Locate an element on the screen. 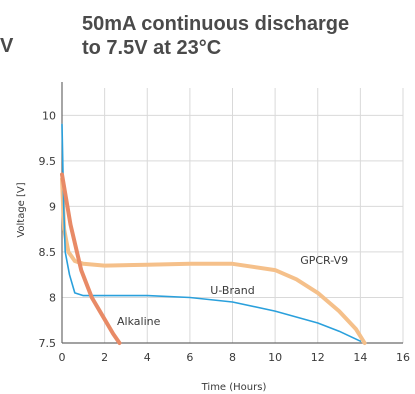 Image resolution: width=415 pixels, height=394 pixels. chart-title-line-2: to 7.5V at 23°C is located at coordinates (151, 48).